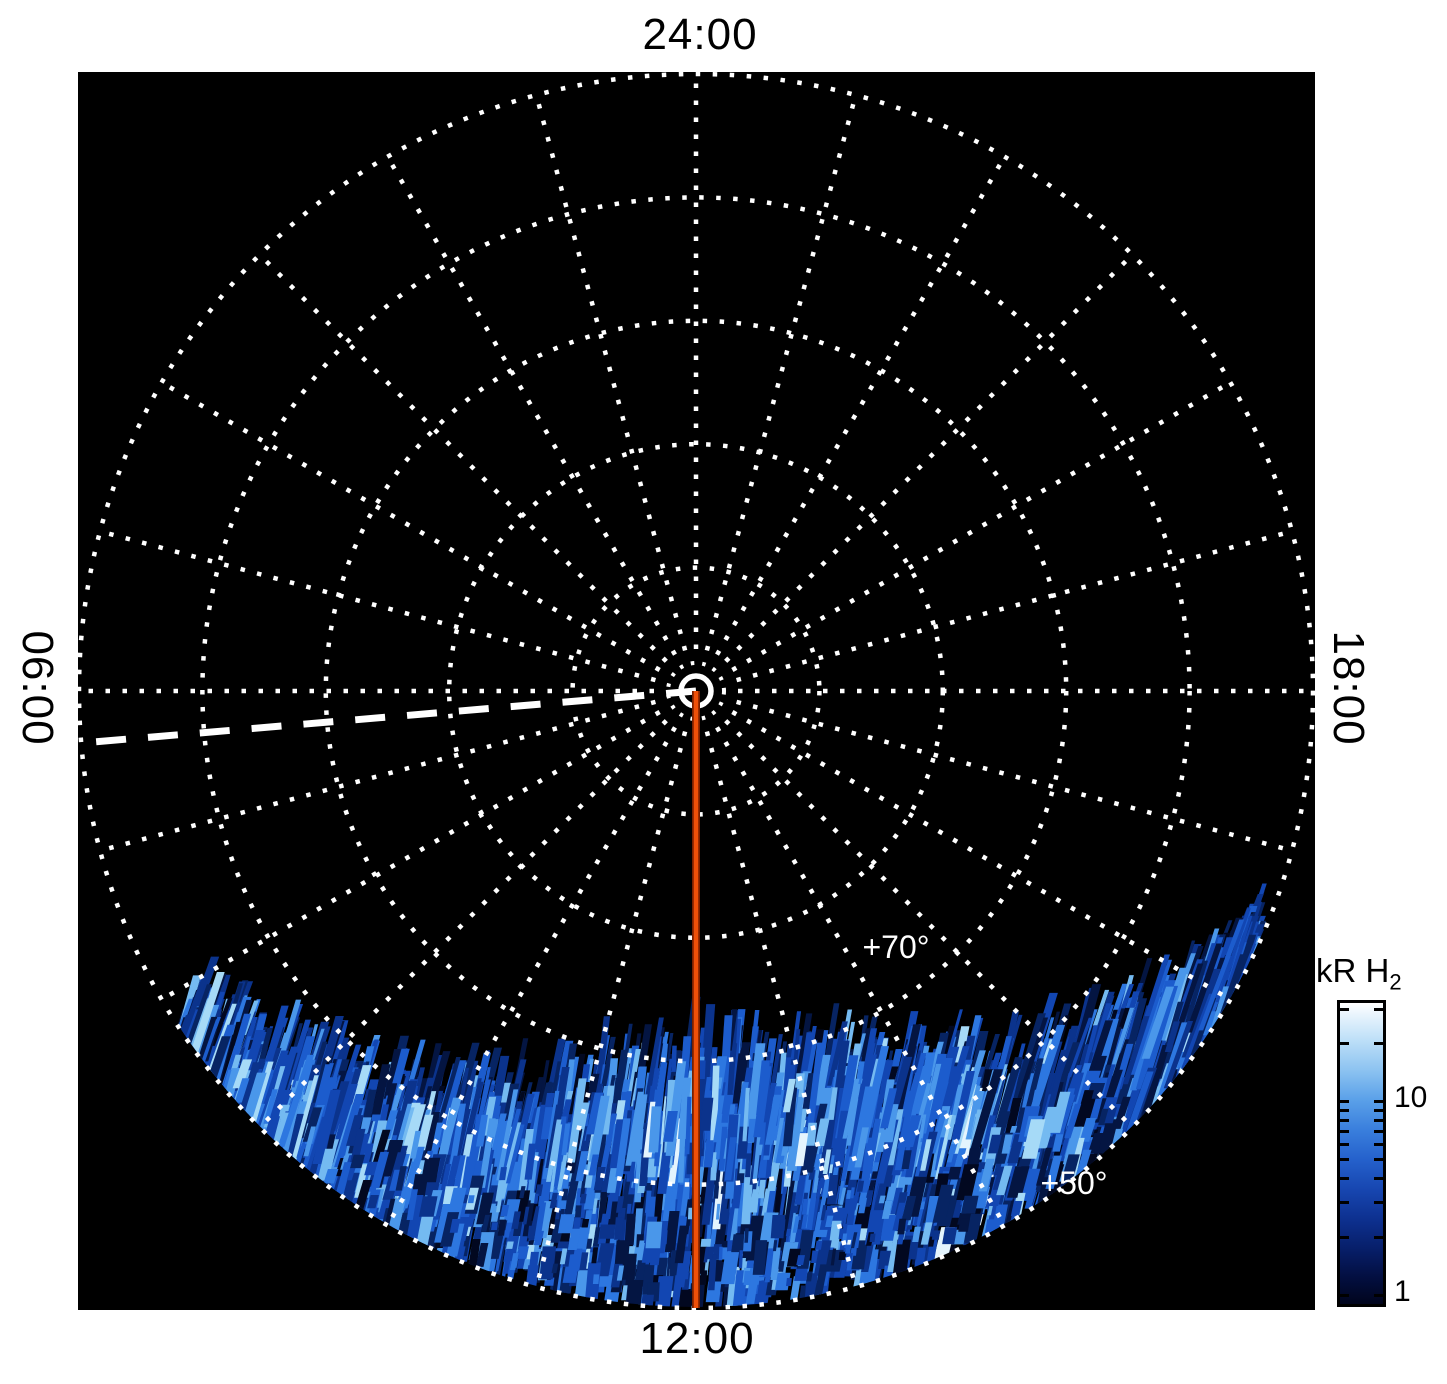 The image size is (1447, 1384). Describe the element at coordinates (697, 1338) in the screenshot. I see `local-time-label-bottom: 12:00` at that location.